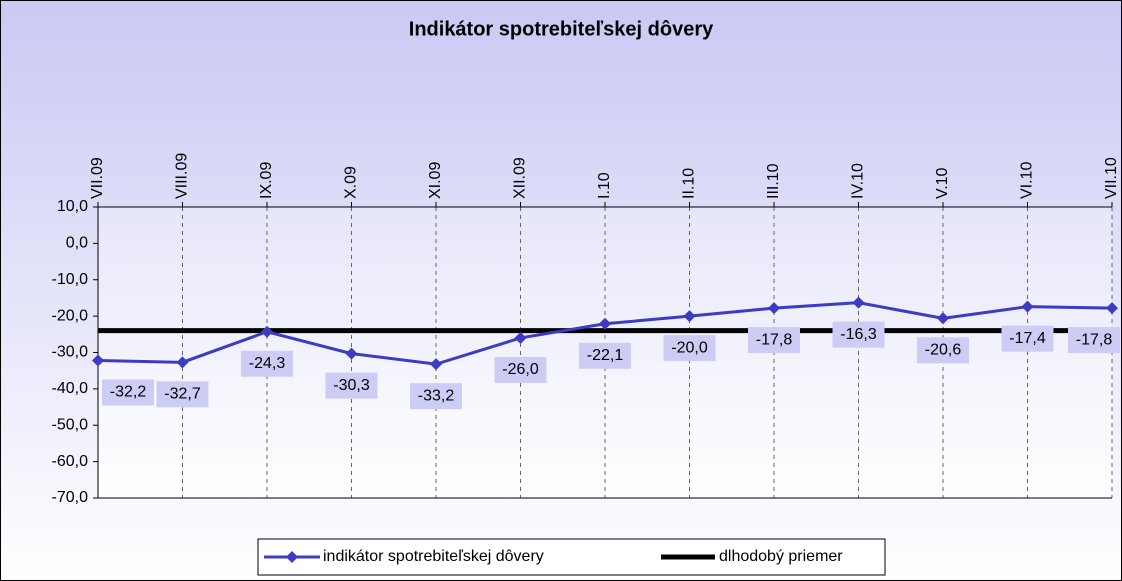 This screenshot has width=1122, height=581. What do you see at coordinates (77, 243) in the screenshot?
I see `y-tick-label: 0,0` at bounding box center [77, 243].